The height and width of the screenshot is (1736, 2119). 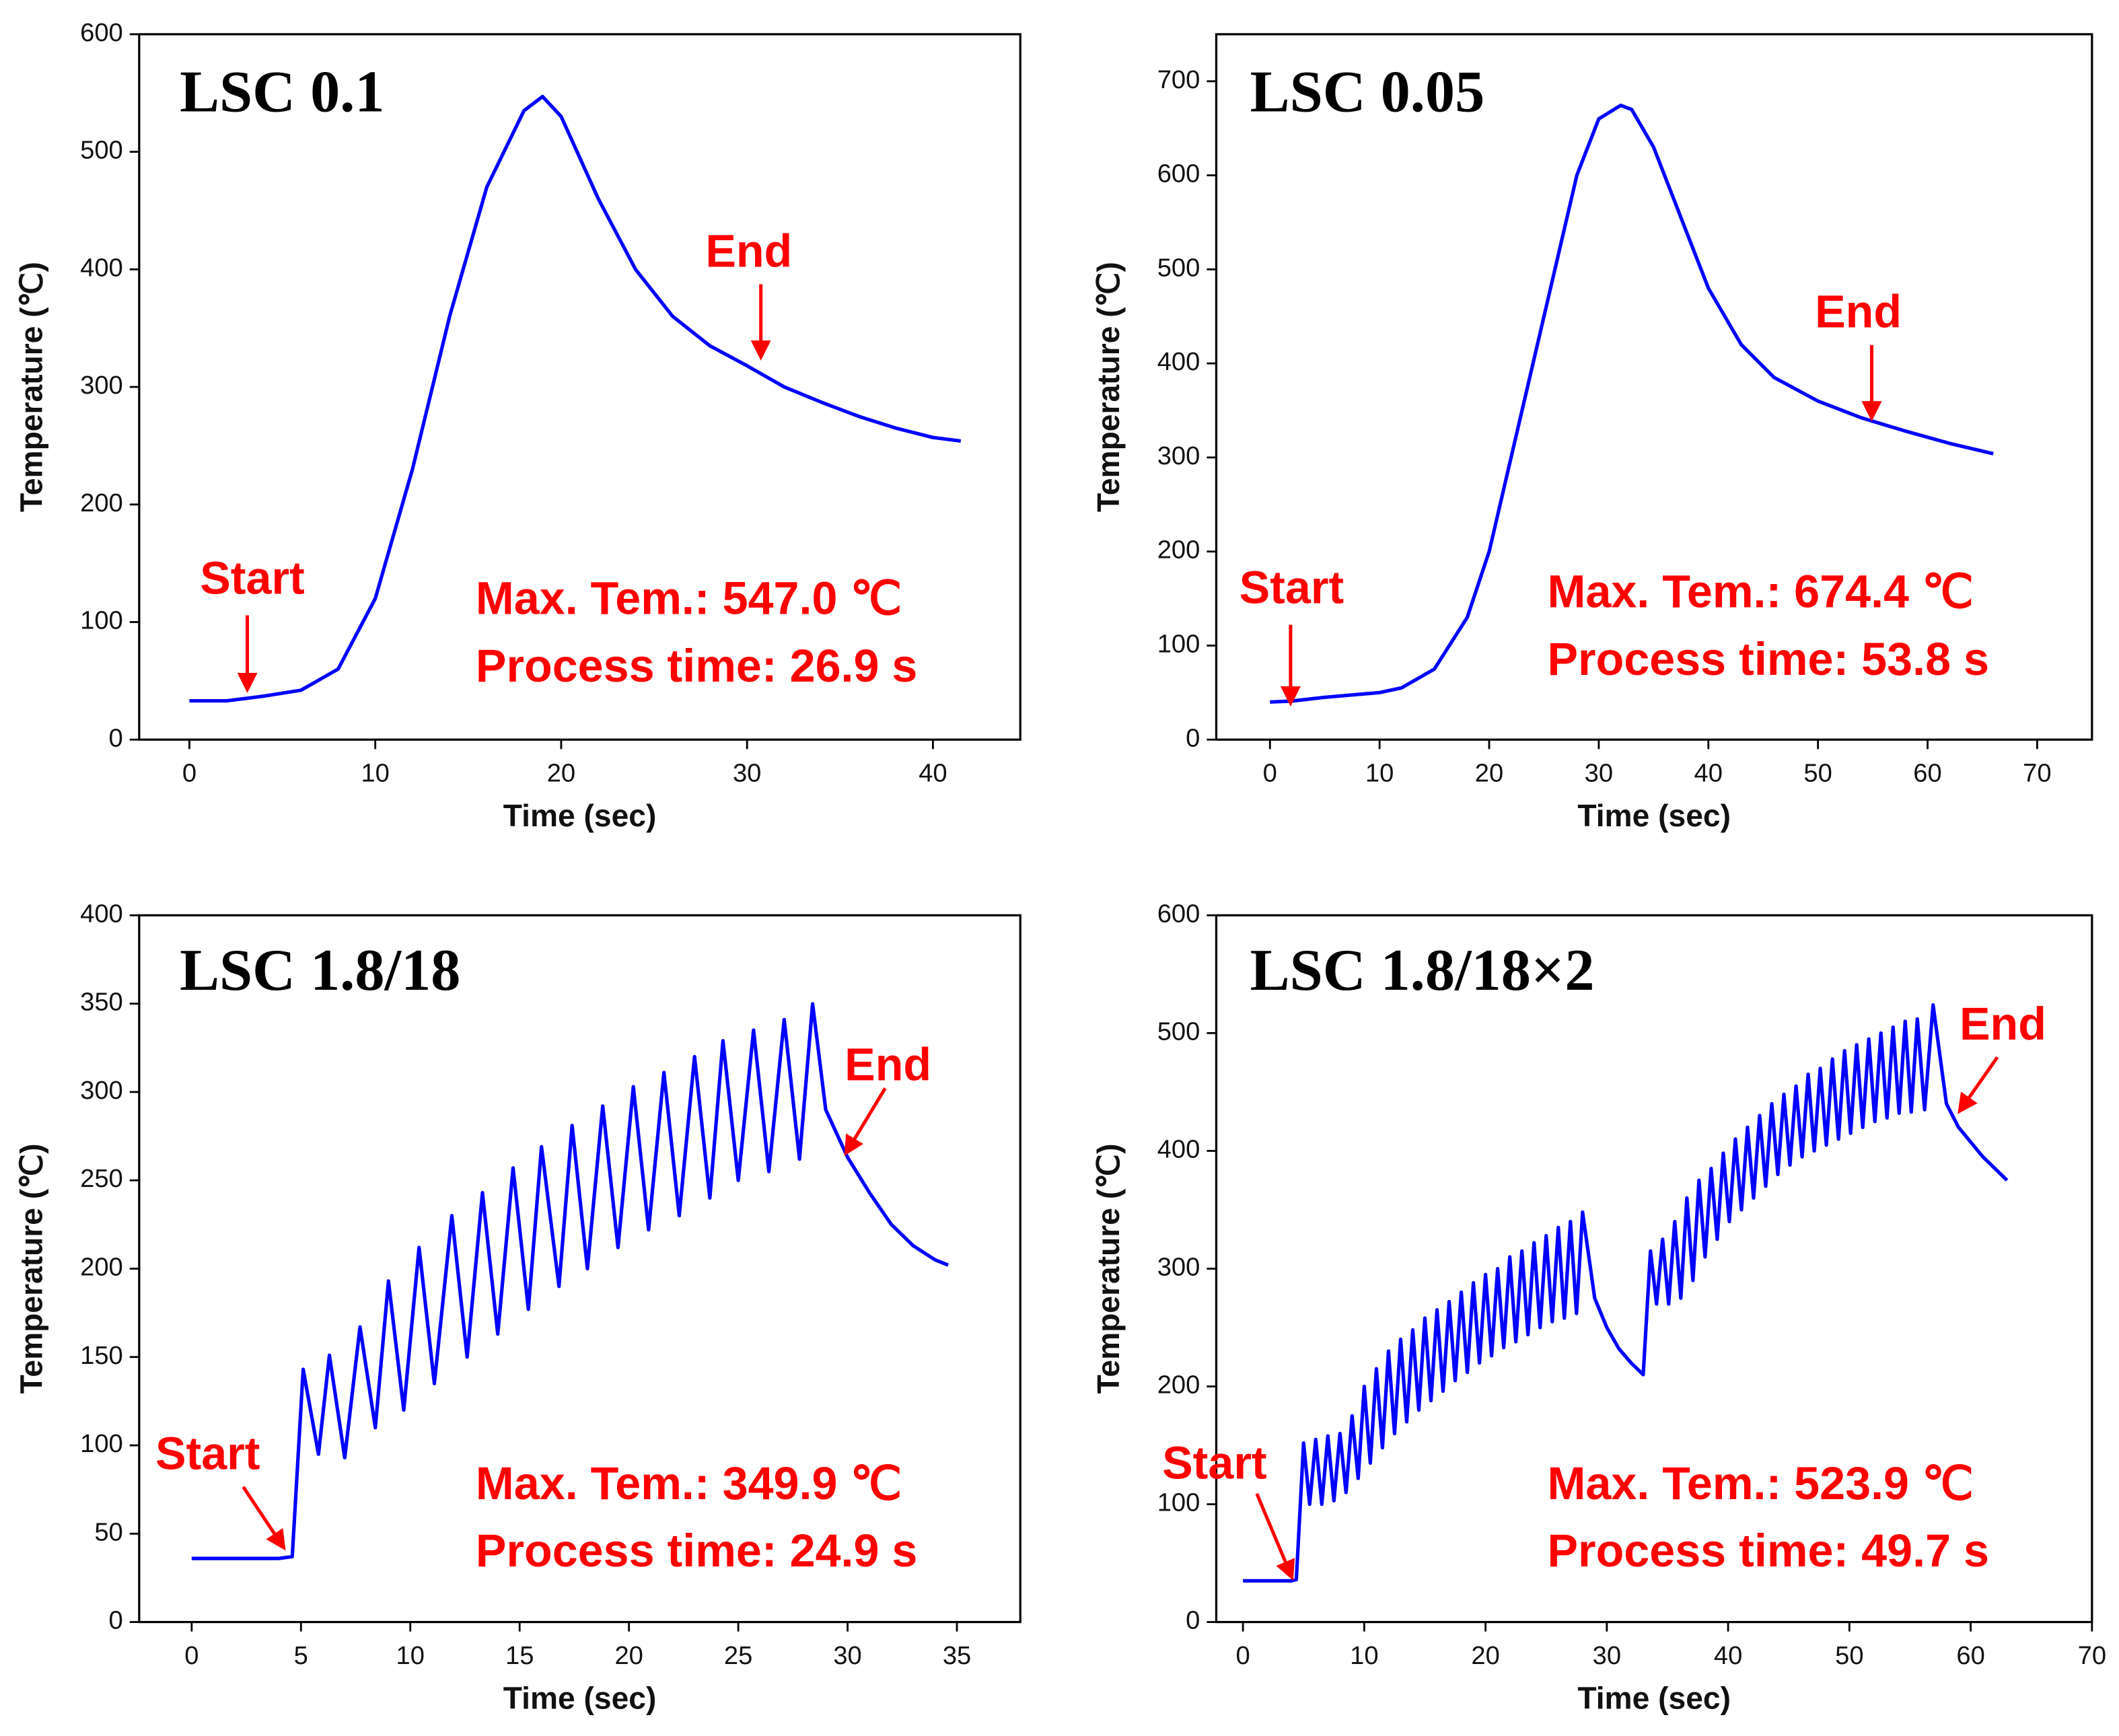 What do you see at coordinates (1423, 970) in the screenshot?
I see `panel-title: LSC 1.8/18×2` at bounding box center [1423, 970].